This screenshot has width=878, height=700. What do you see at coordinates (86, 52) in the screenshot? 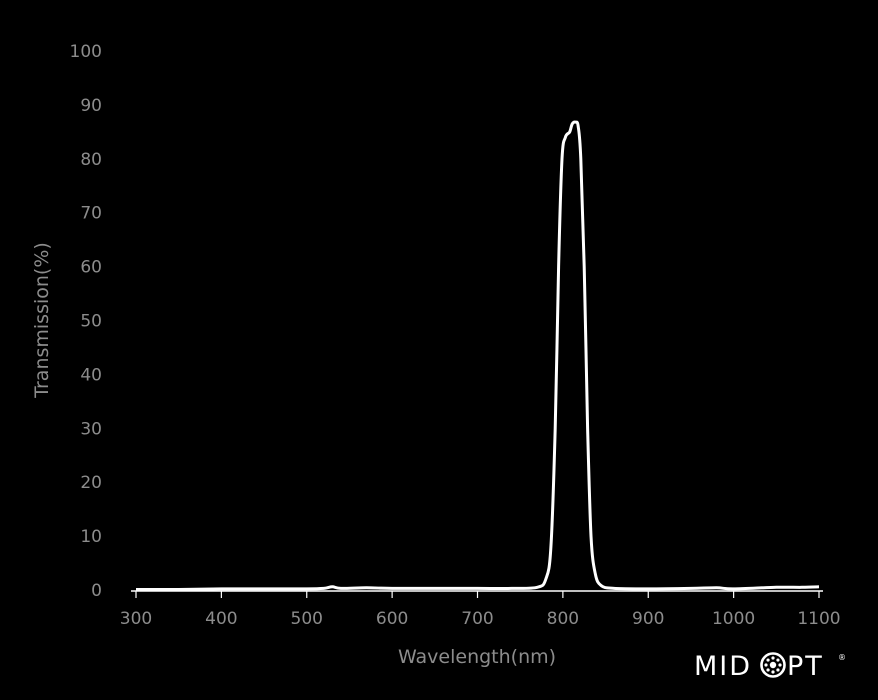
I see `y-tick-label: 100` at bounding box center [86, 52].